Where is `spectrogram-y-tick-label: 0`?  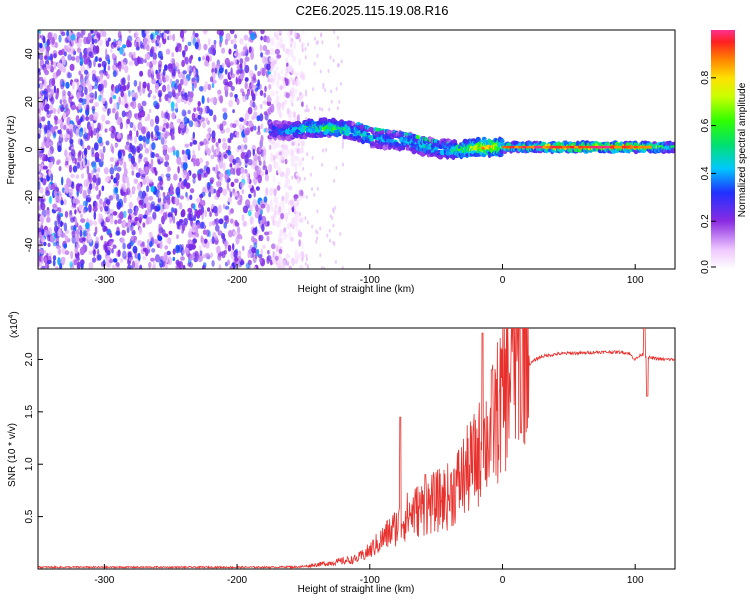 spectrogram-y-tick-label: 0 is located at coordinates (29, 149).